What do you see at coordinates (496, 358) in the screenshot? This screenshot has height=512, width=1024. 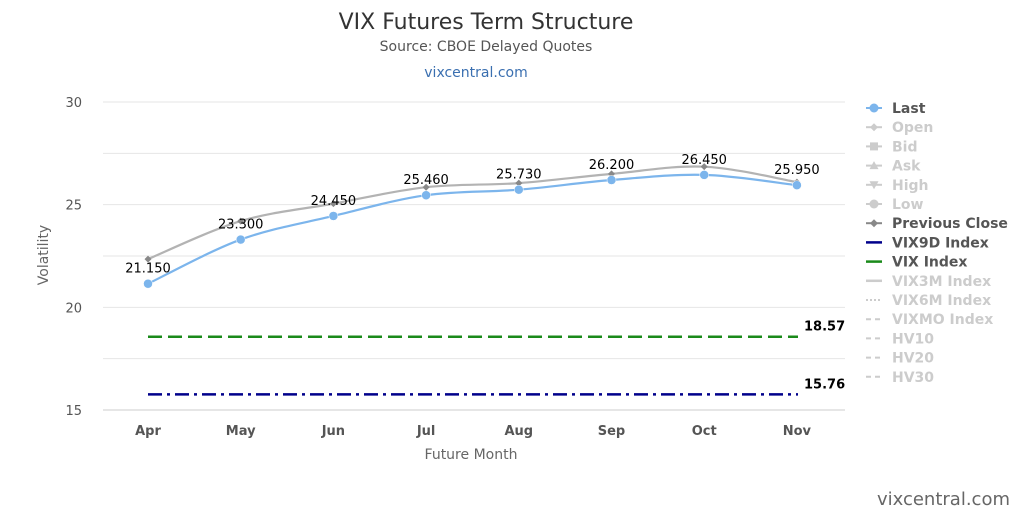 I see `reference-lines: 18.57 15.76` at bounding box center [496, 358].